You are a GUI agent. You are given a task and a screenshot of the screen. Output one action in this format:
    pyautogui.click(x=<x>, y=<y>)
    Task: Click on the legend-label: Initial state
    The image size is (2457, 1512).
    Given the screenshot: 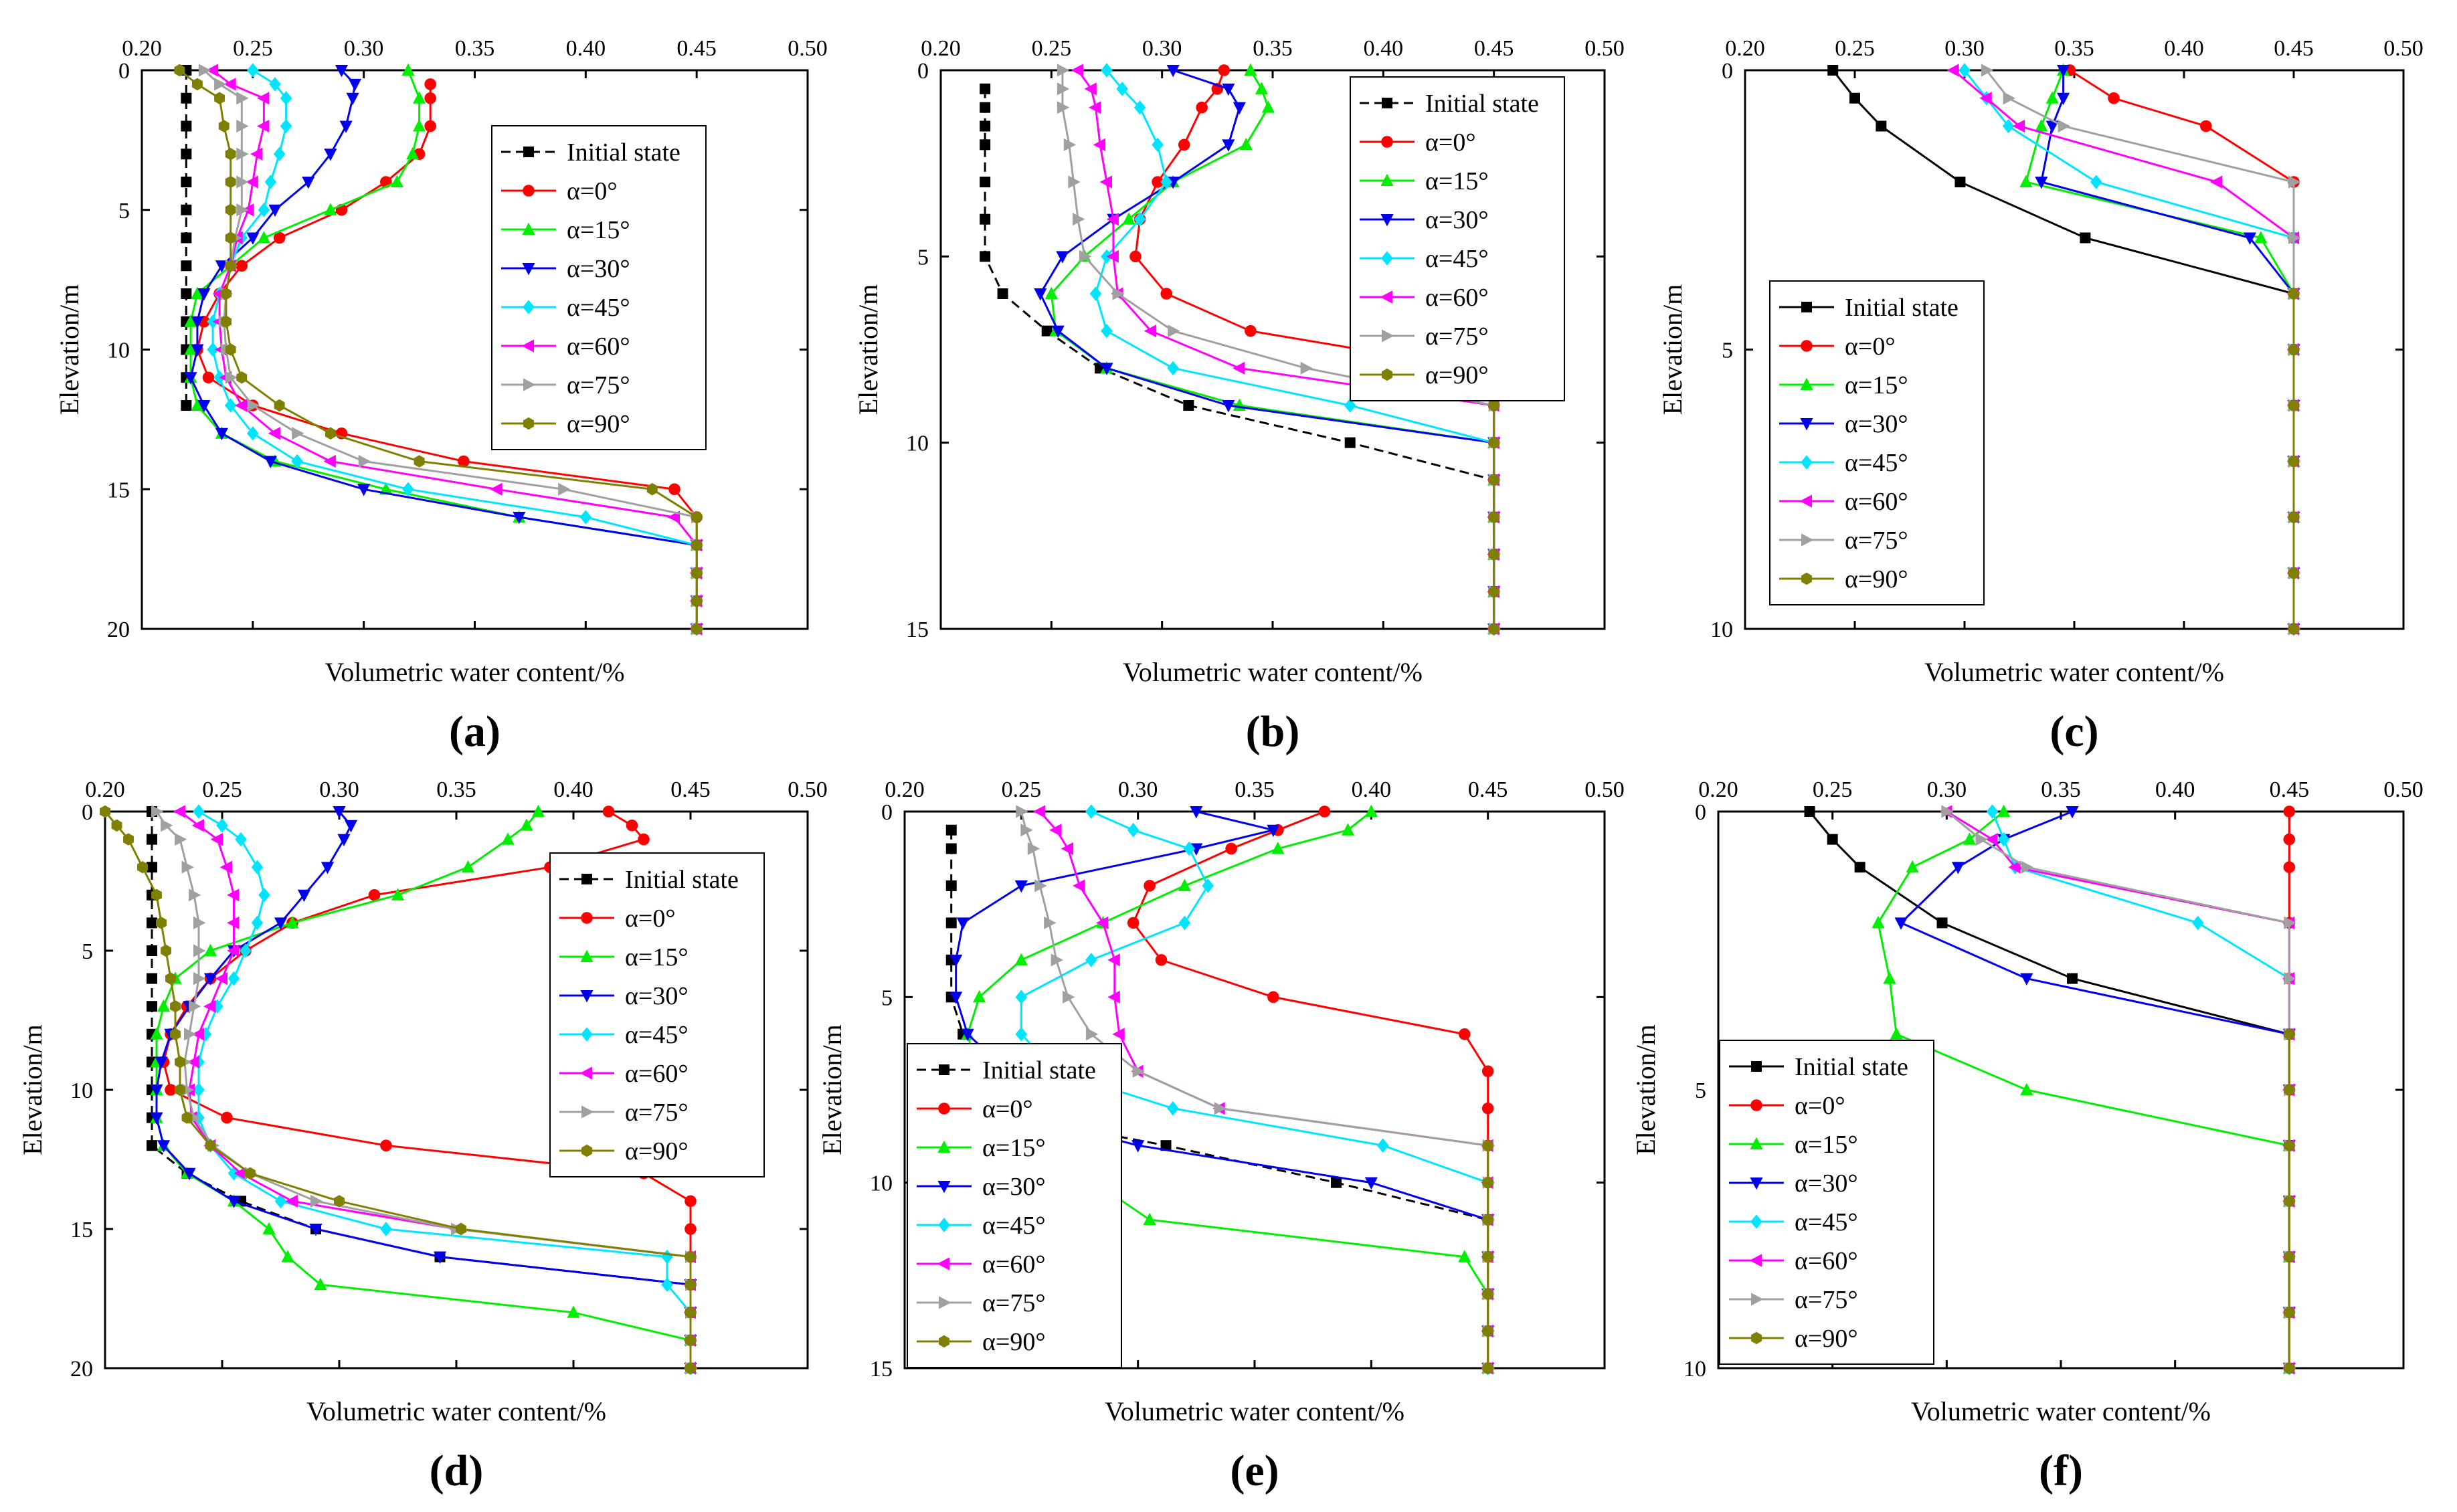 What is the action you would take?
    pyautogui.click(x=1039, y=1070)
    